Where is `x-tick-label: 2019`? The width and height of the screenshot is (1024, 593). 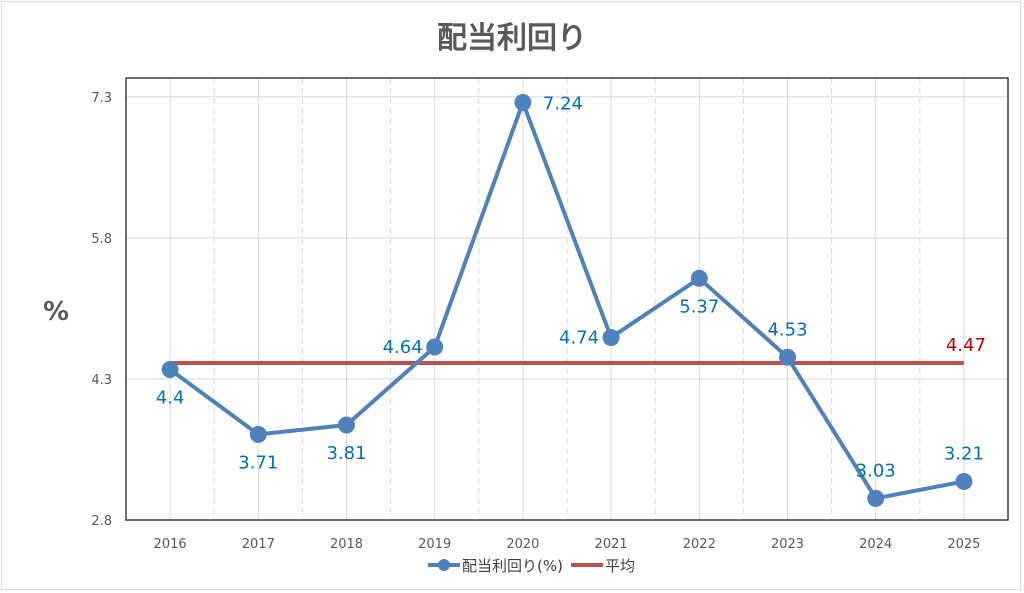
x-tick-label: 2019 is located at coordinates (434, 544).